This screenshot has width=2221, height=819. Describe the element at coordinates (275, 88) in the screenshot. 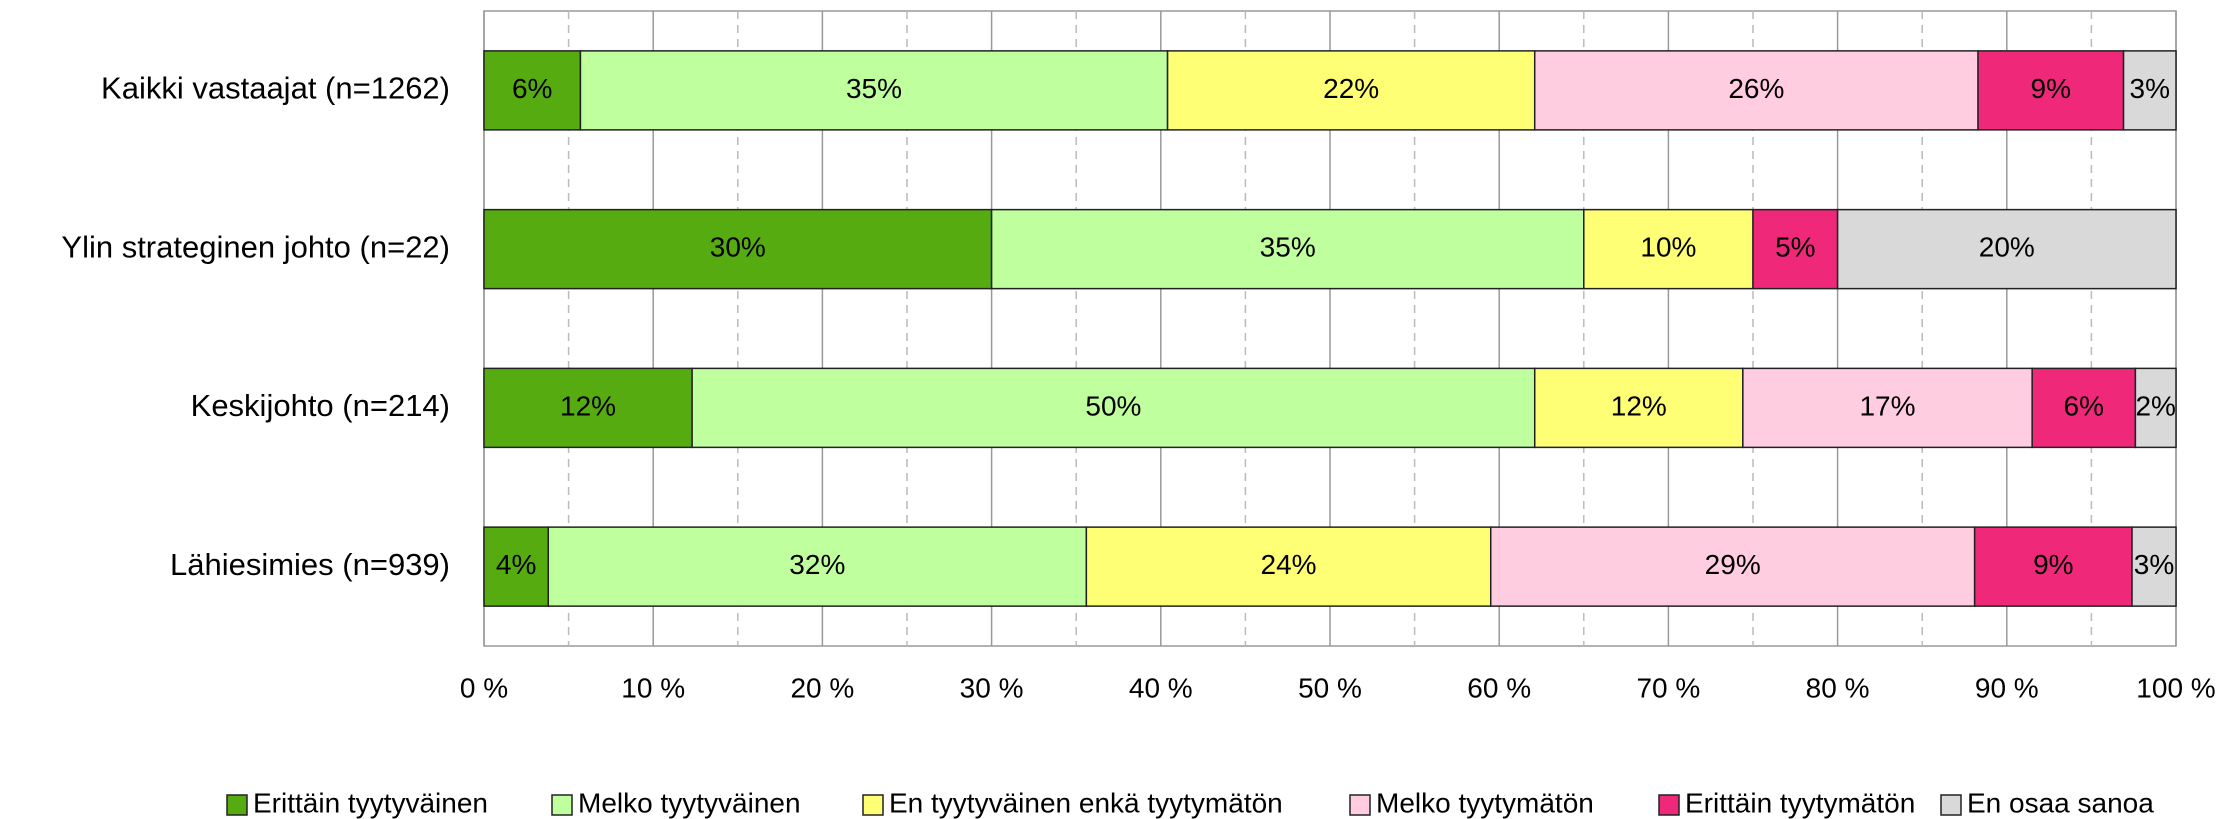

I see `category-label: Kaikki vastaajat (n=1262)` at that location.